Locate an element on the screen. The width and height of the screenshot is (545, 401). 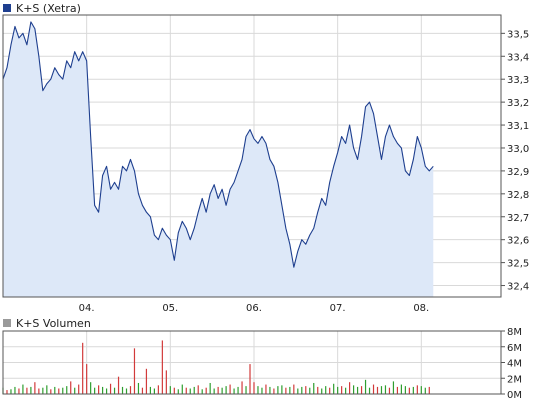
volume-y-tick-label: 6M is located at coordinates (514, 348).